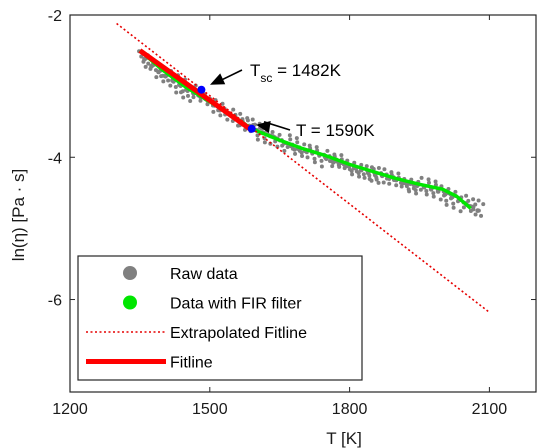 The width and height of the screenshot is (545, 448). What do you see at coordinates (55, 301) in the screenshot?
I see `y-tick-label: -6` at bounding box center [55, 301].